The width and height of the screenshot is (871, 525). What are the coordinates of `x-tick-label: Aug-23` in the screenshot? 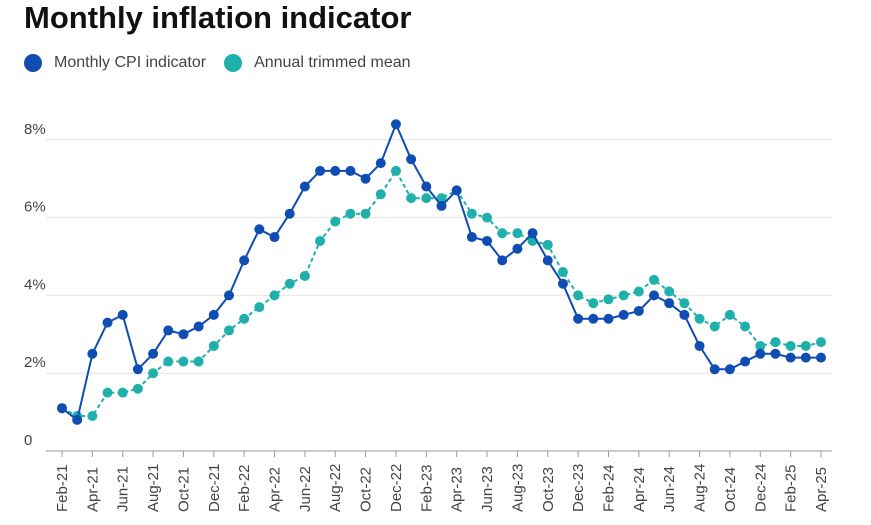 It's located at (517, 488).